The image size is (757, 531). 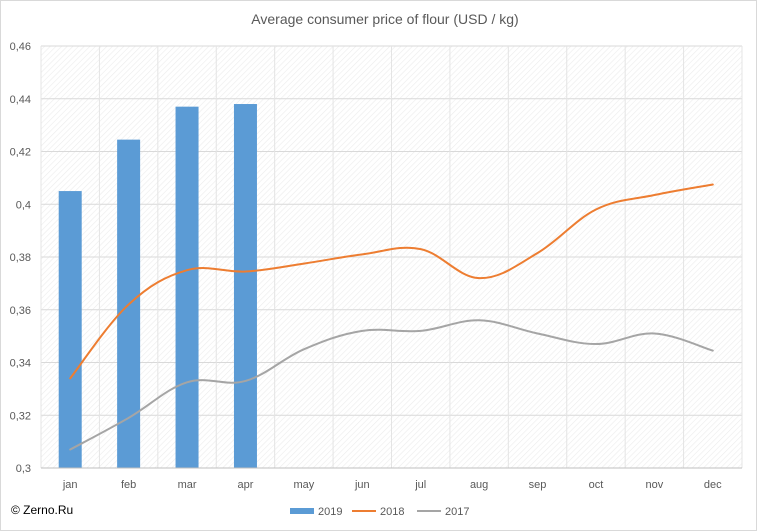 I want to click on y-tick-label: 0,34, so click(x=20, y=364).